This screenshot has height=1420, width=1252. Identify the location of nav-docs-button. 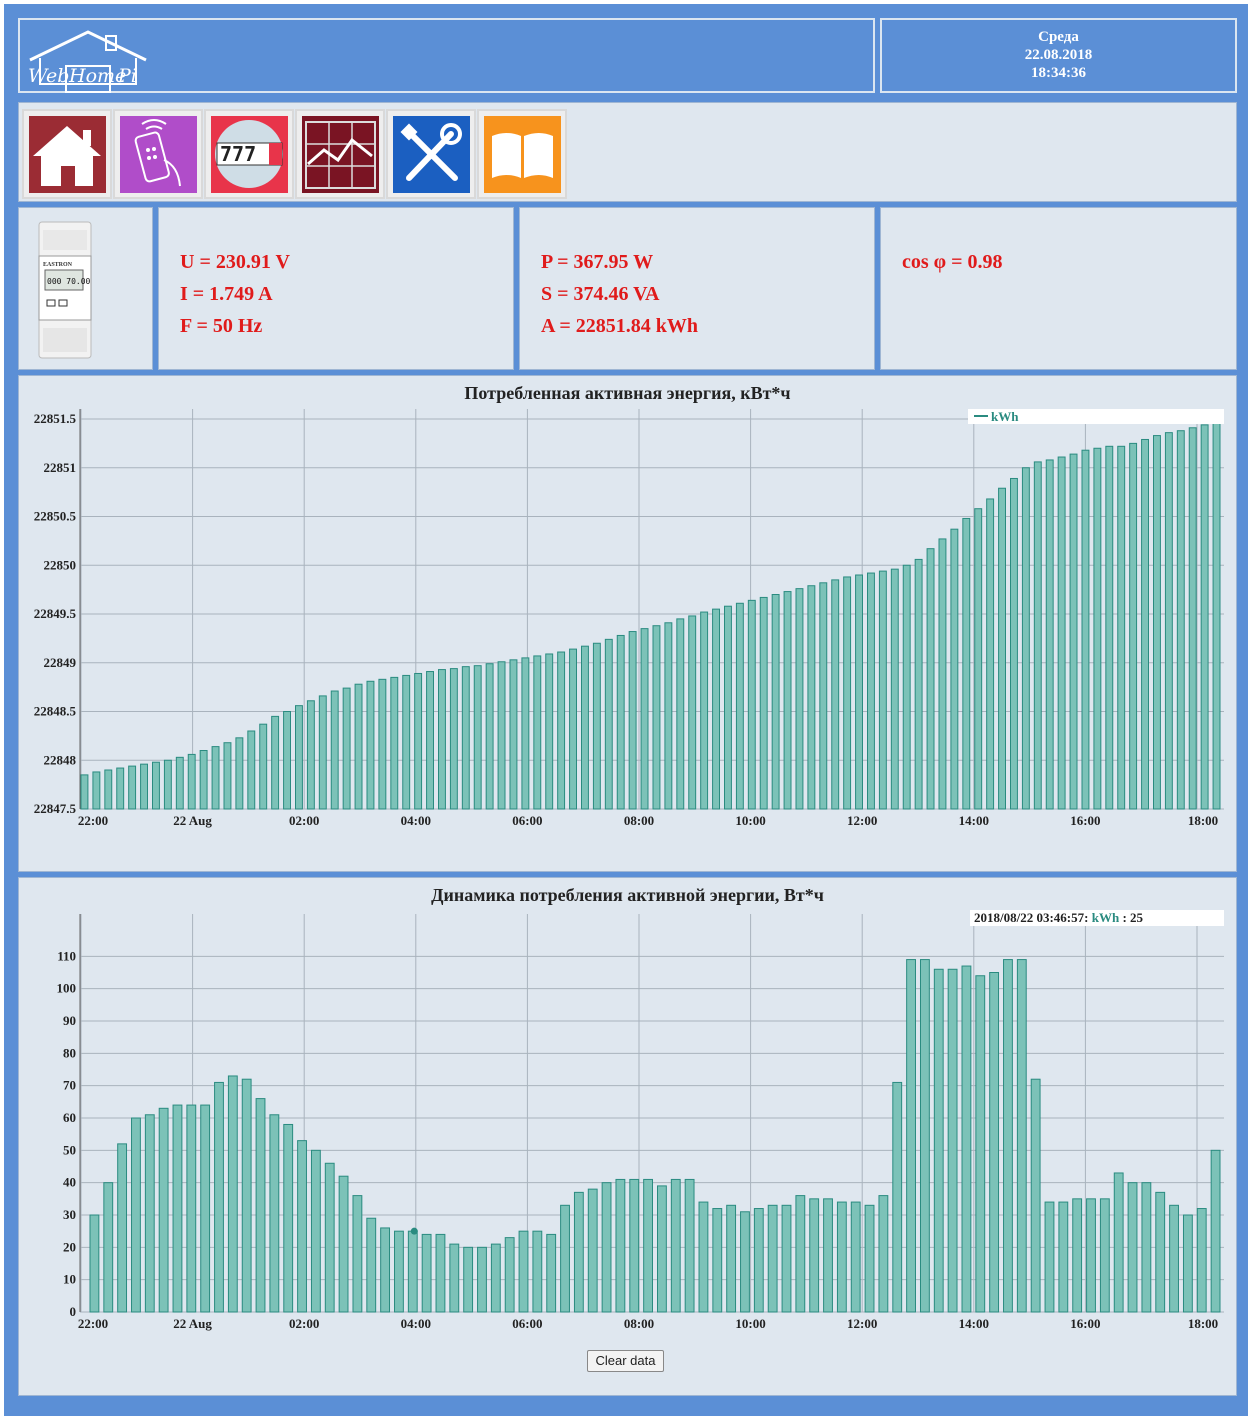
(522, 154).